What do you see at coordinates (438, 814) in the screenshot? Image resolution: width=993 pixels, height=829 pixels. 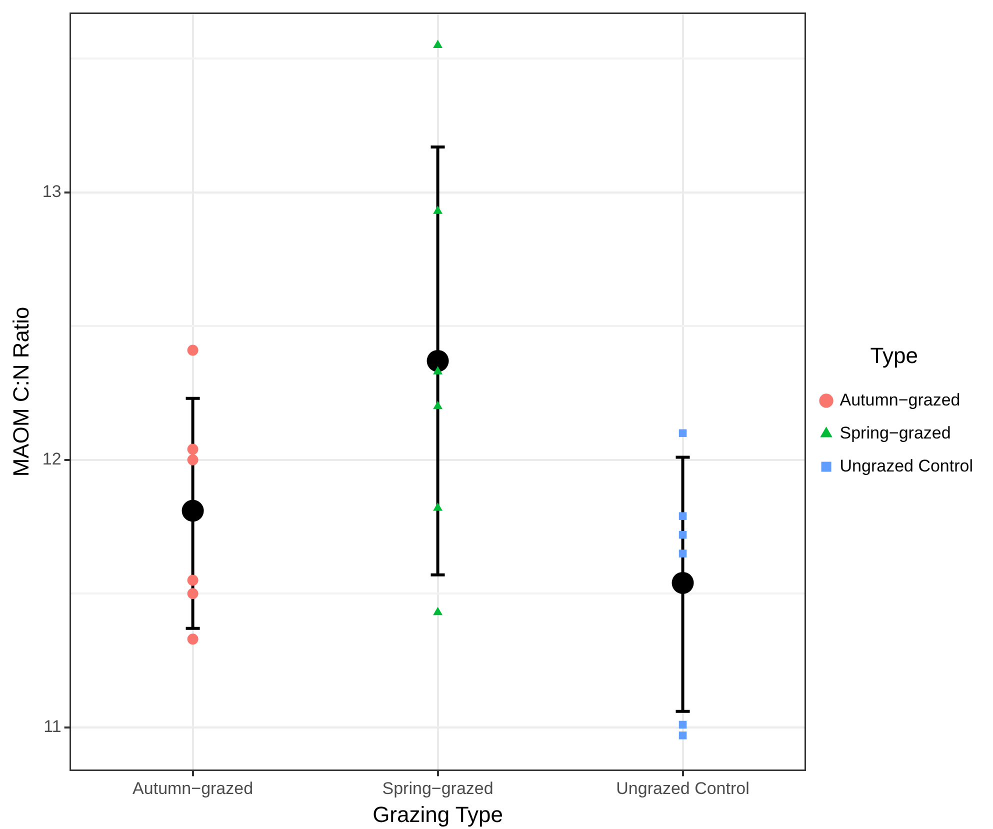 I see `x-axis-title: Grazing Type` at bounding box center [438, 814].